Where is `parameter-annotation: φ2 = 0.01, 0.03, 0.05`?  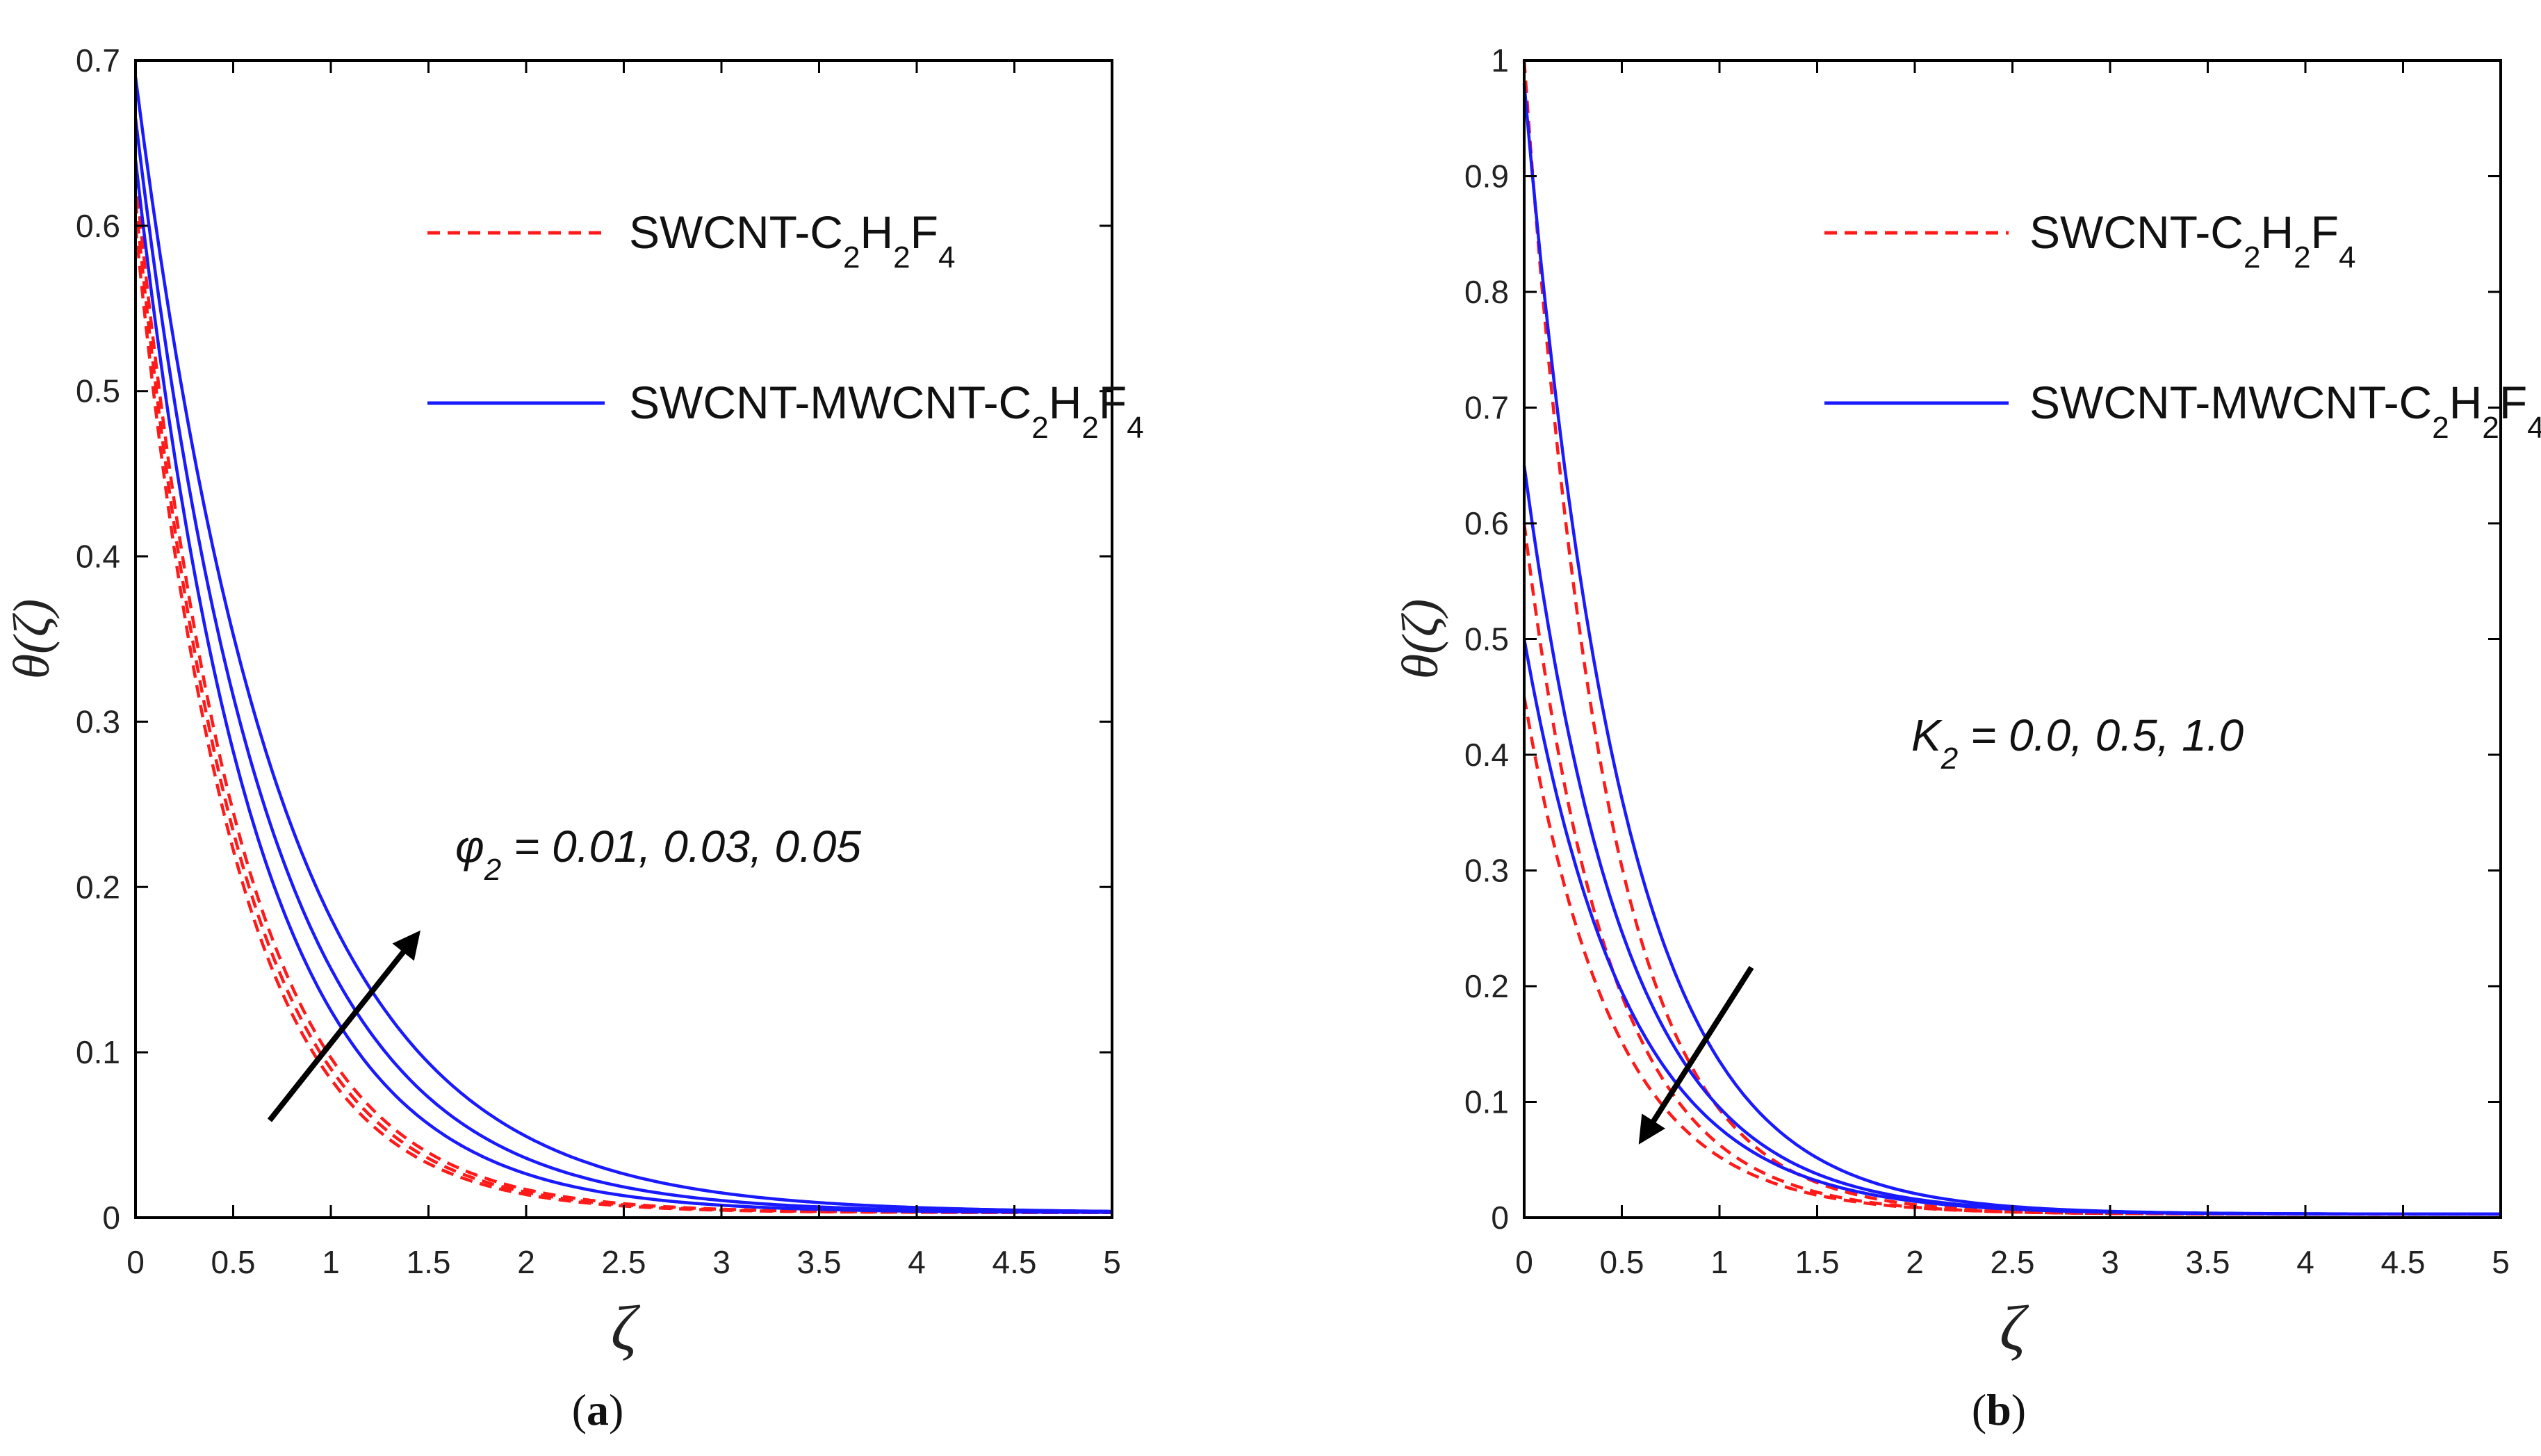
parameter-annotation: φ2 = 0.01, 0.03, 0.05 is located at coordinates (658, 854).